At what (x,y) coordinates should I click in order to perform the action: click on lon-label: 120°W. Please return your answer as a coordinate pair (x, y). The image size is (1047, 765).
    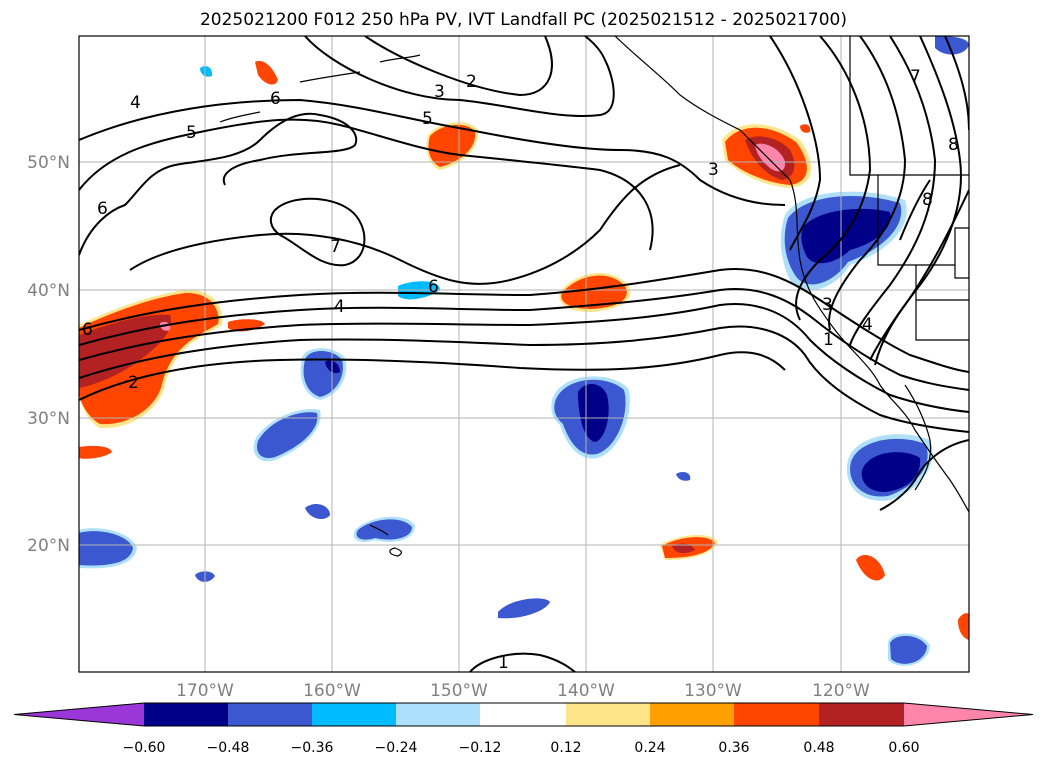
    Looking at the image, I should click on (841, 691).